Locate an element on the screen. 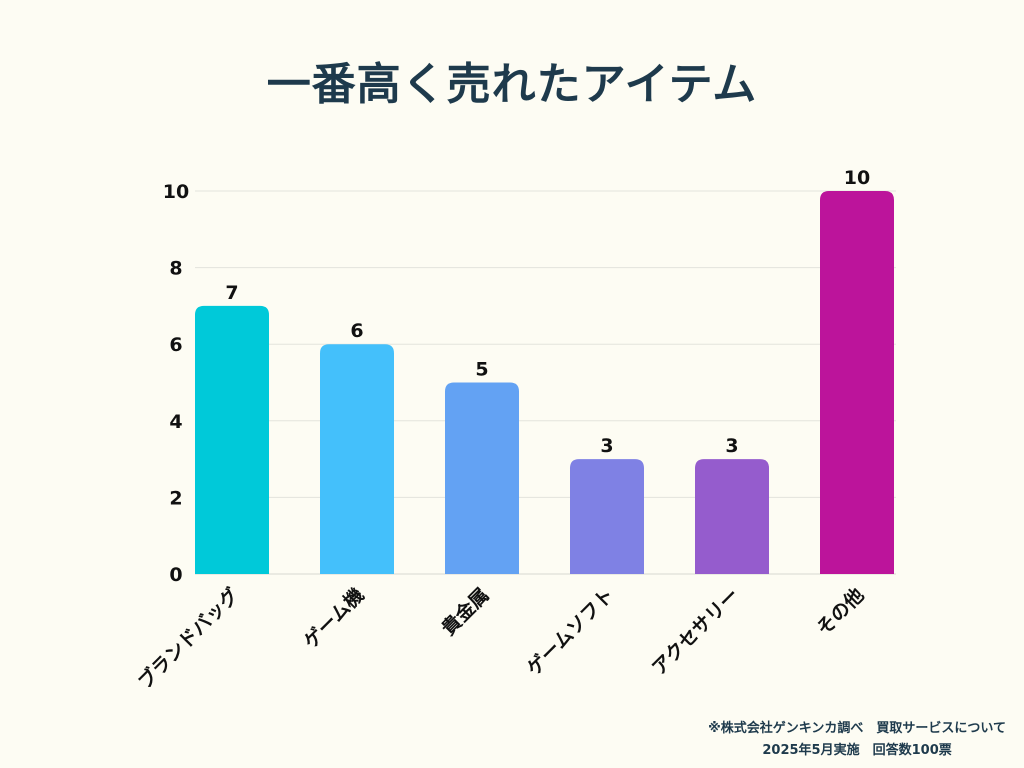 The image size is (1024, 768). data-label: 6 is located at coordinates (356, 331).